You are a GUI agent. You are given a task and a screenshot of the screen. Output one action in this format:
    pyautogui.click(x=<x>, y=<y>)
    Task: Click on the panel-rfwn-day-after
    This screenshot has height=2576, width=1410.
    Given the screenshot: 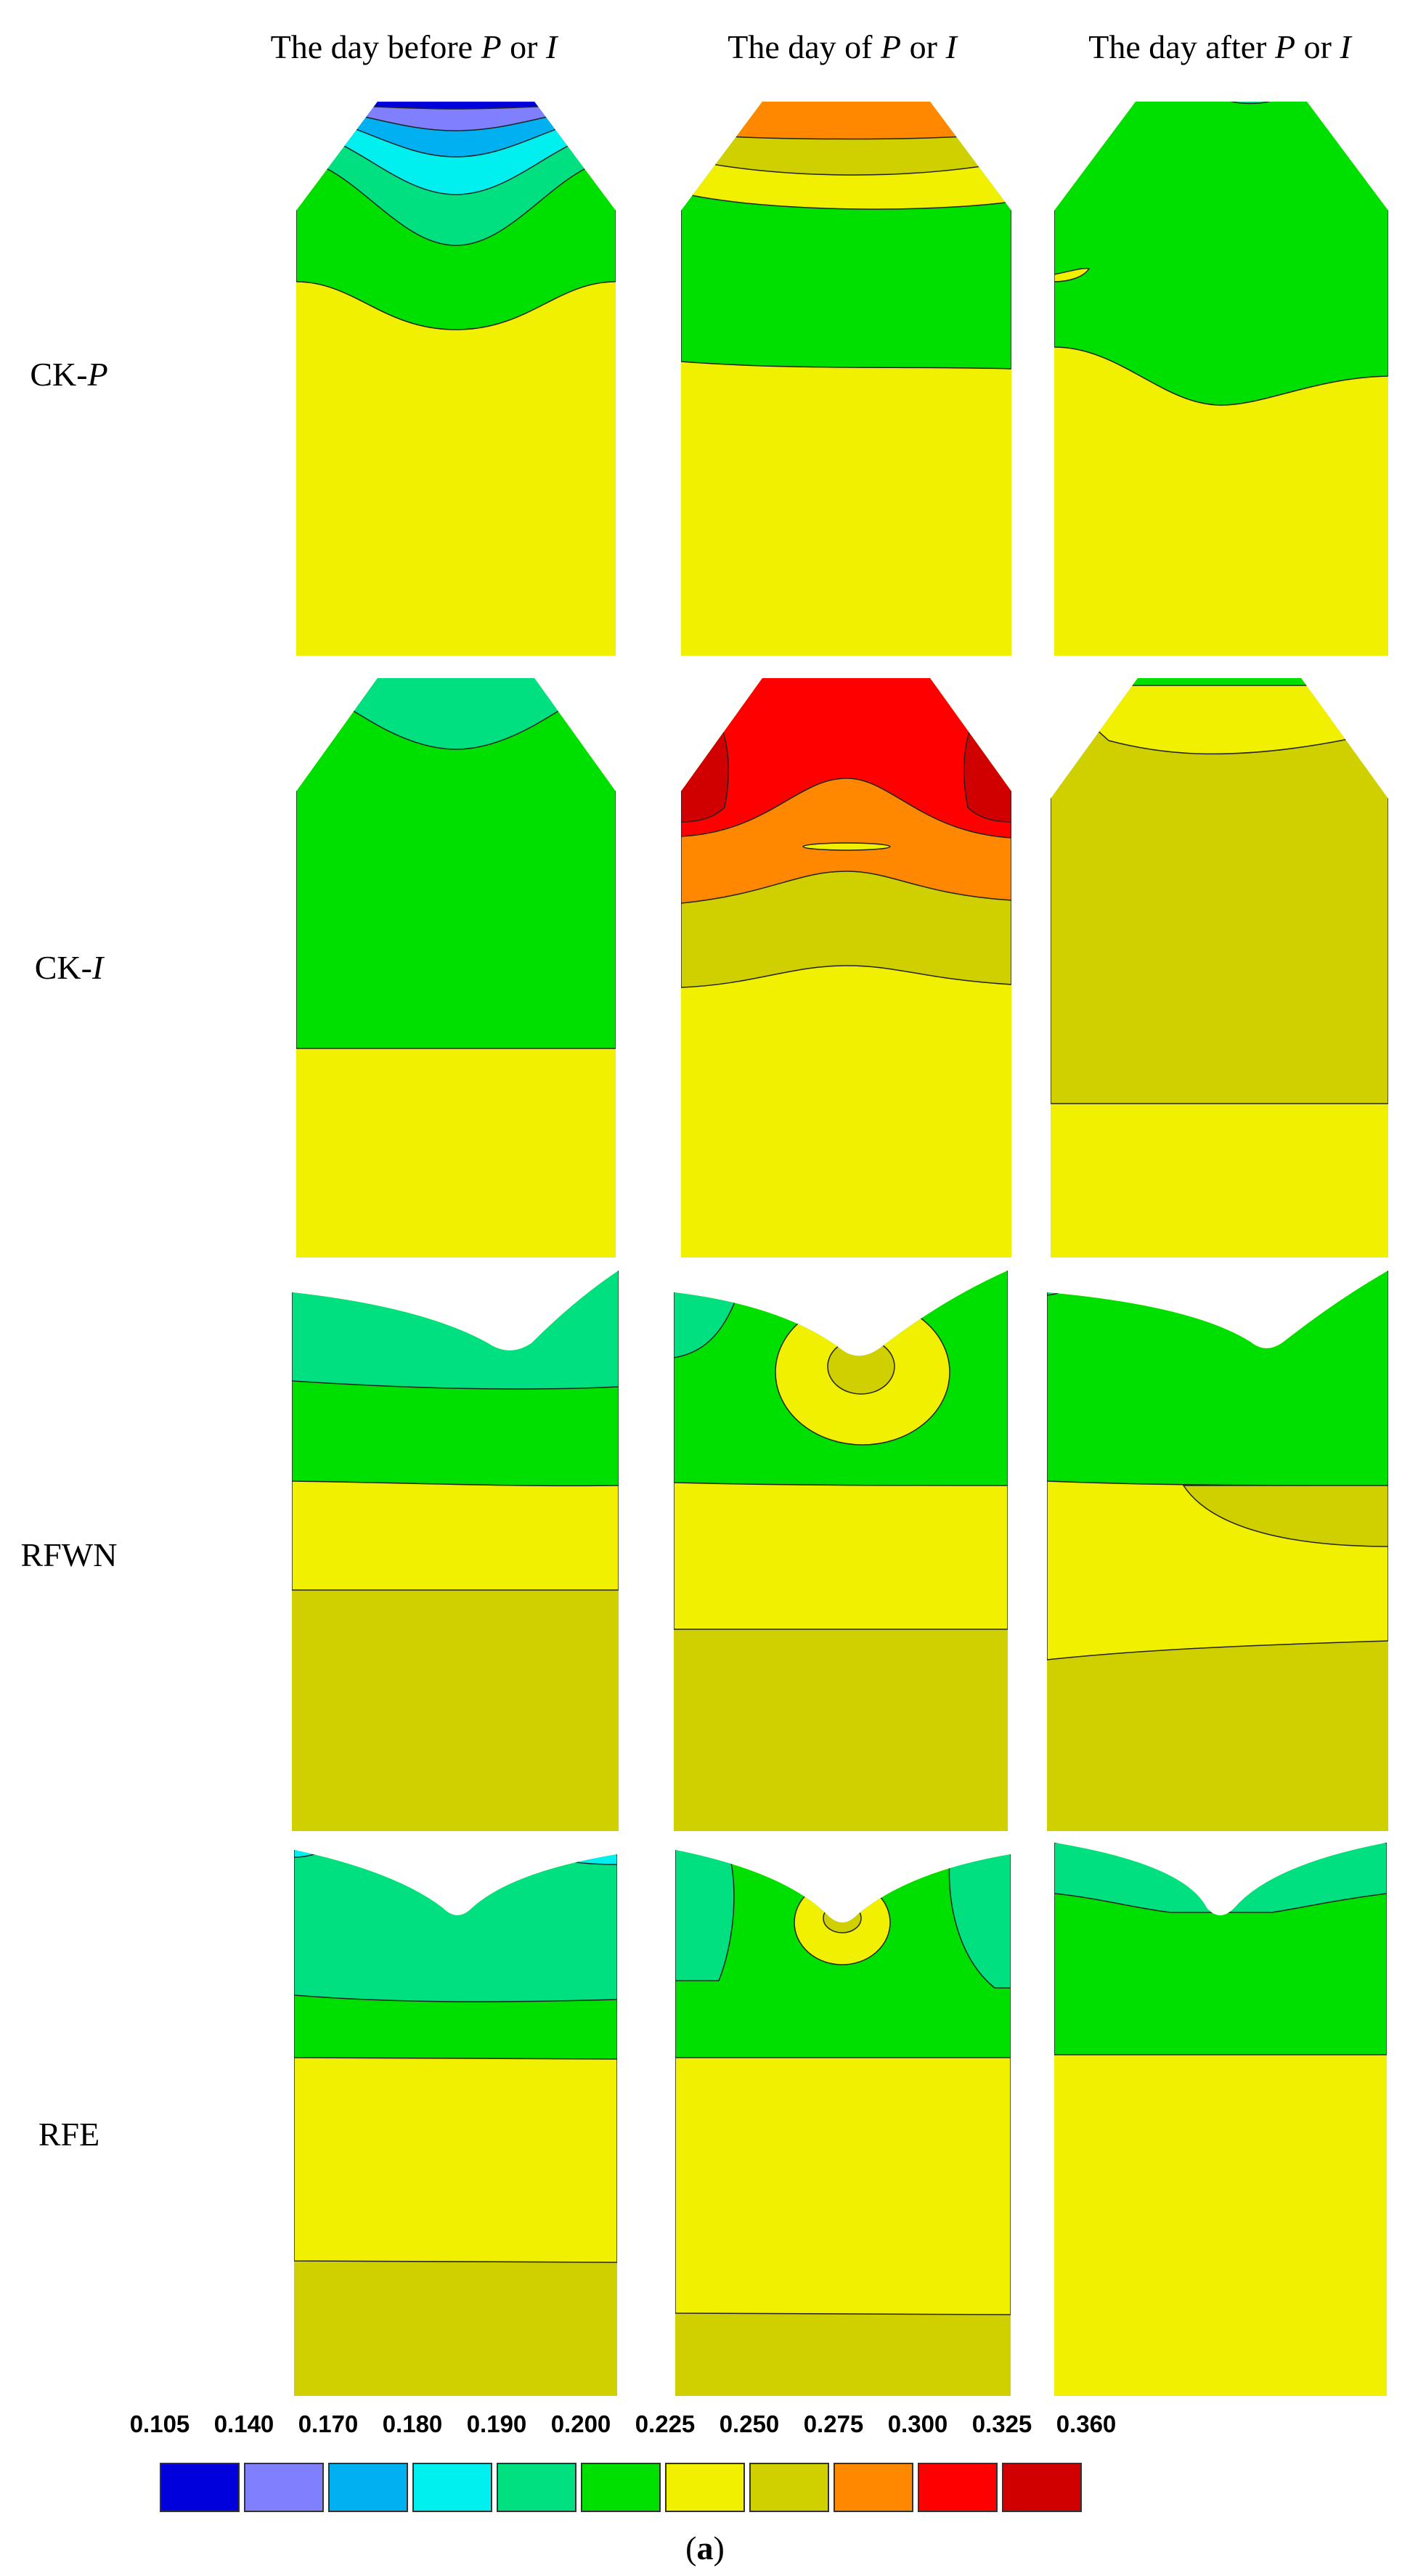 What is the action you would take?
    pyautogui.click(x=1217, y=1551)
    